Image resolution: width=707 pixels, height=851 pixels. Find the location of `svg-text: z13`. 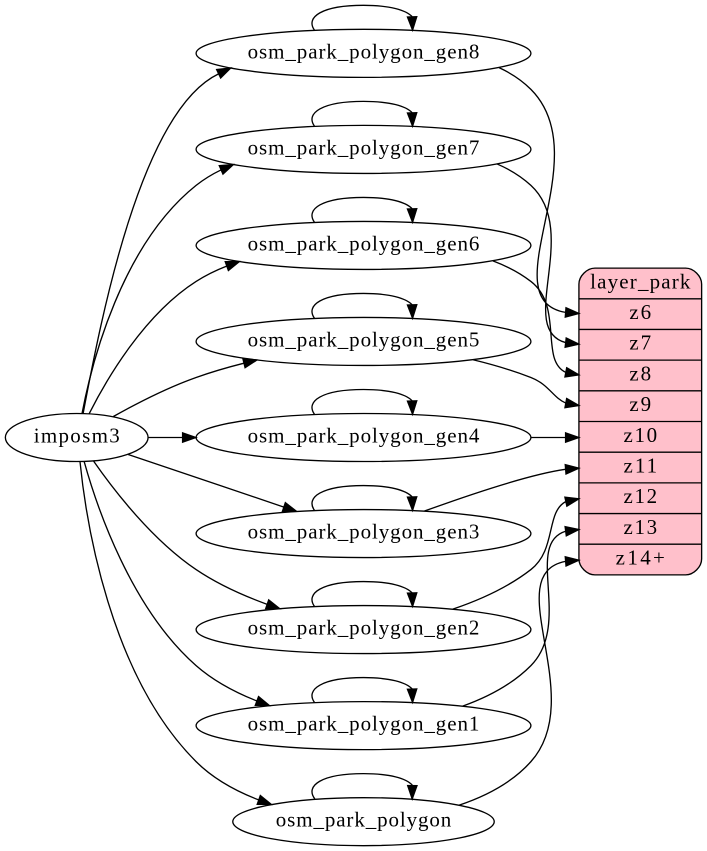

svg-text: z13 is located at coordinates (640, 527).